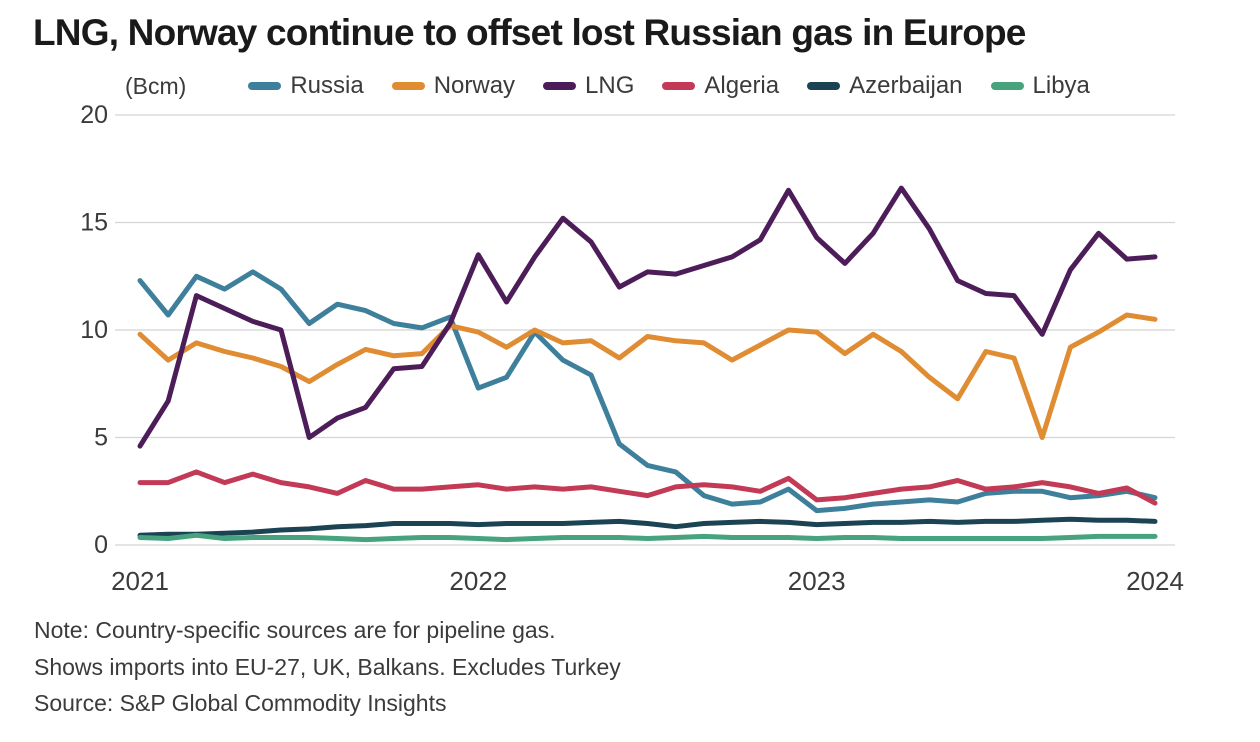 This screenshot has height=742, width=1260. What do you see at coordinates (101, 438) in the screenshot?
I see `y-tick-label-5: 5` at bounding box center [101, 438].